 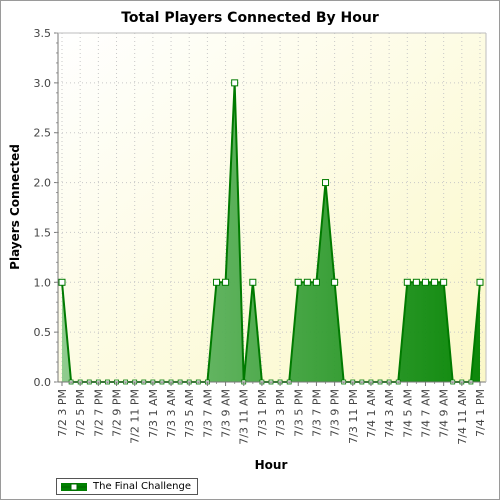 I want to click on x-tick-label: 7/3 1 AM, so click(x=153, y=413).